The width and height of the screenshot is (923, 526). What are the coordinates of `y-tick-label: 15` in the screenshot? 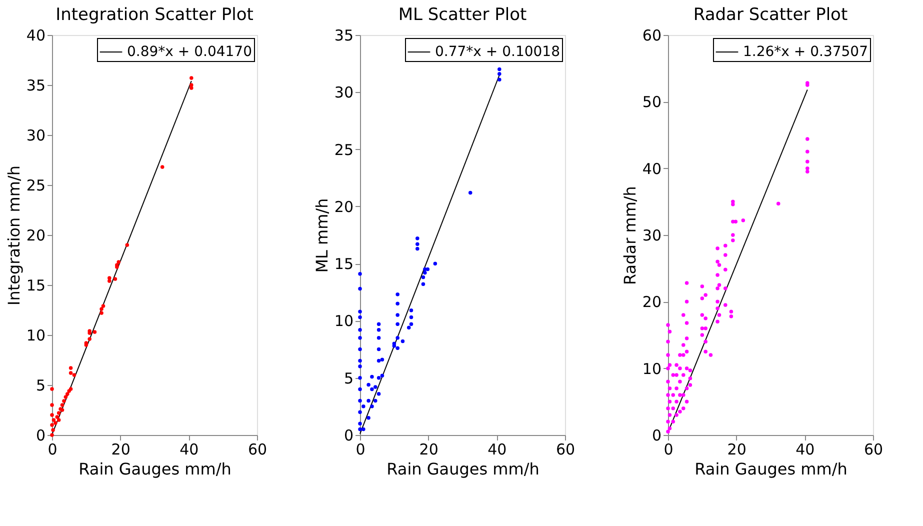 It's located at (344, 264).